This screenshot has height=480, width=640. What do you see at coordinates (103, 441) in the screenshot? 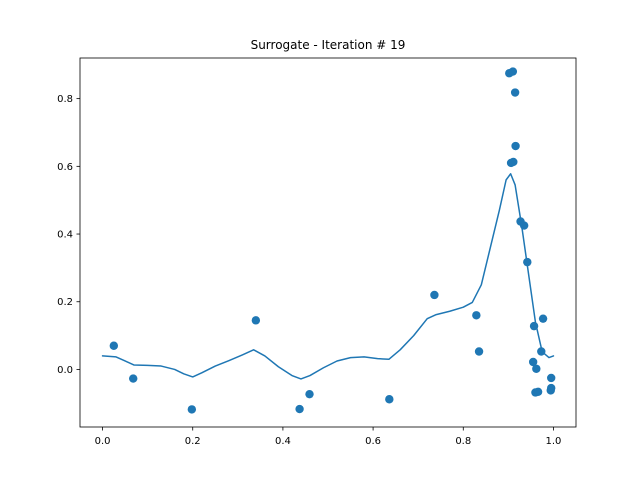
I see `x-tick-label: 0.0` at bounding box center [103, 441].